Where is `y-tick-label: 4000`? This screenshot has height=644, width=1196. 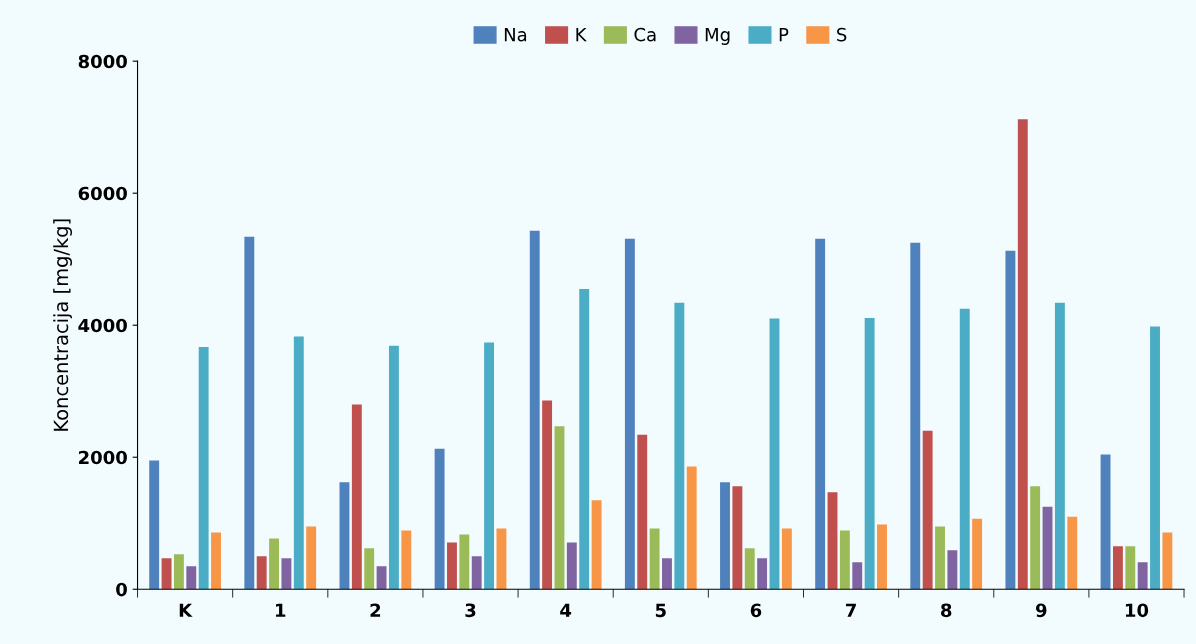 y-tick-label: 4000 is located at coordinates (102, 325).